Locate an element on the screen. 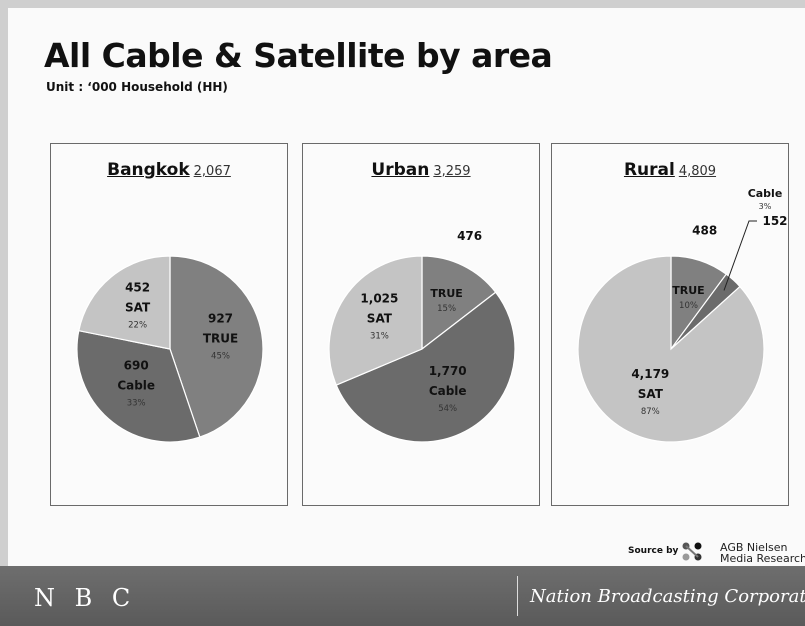  pie-chart: 927 TRUE 45% 690 Cable 33% 452 SAT 22% is located at coordinates (170, 349).